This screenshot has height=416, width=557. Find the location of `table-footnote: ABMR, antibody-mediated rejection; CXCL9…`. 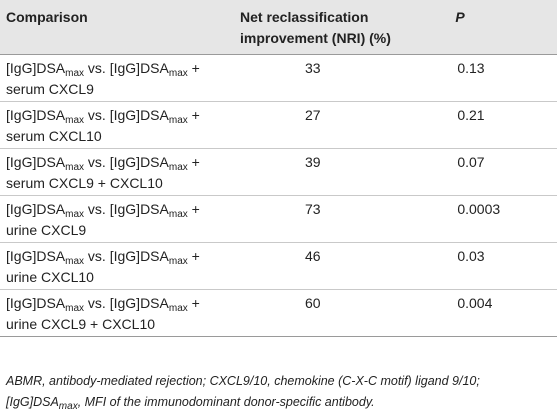

table-footnote: ABMR, antibody-mediated rejection; CXCL9… is located at coordinates (280, 392).